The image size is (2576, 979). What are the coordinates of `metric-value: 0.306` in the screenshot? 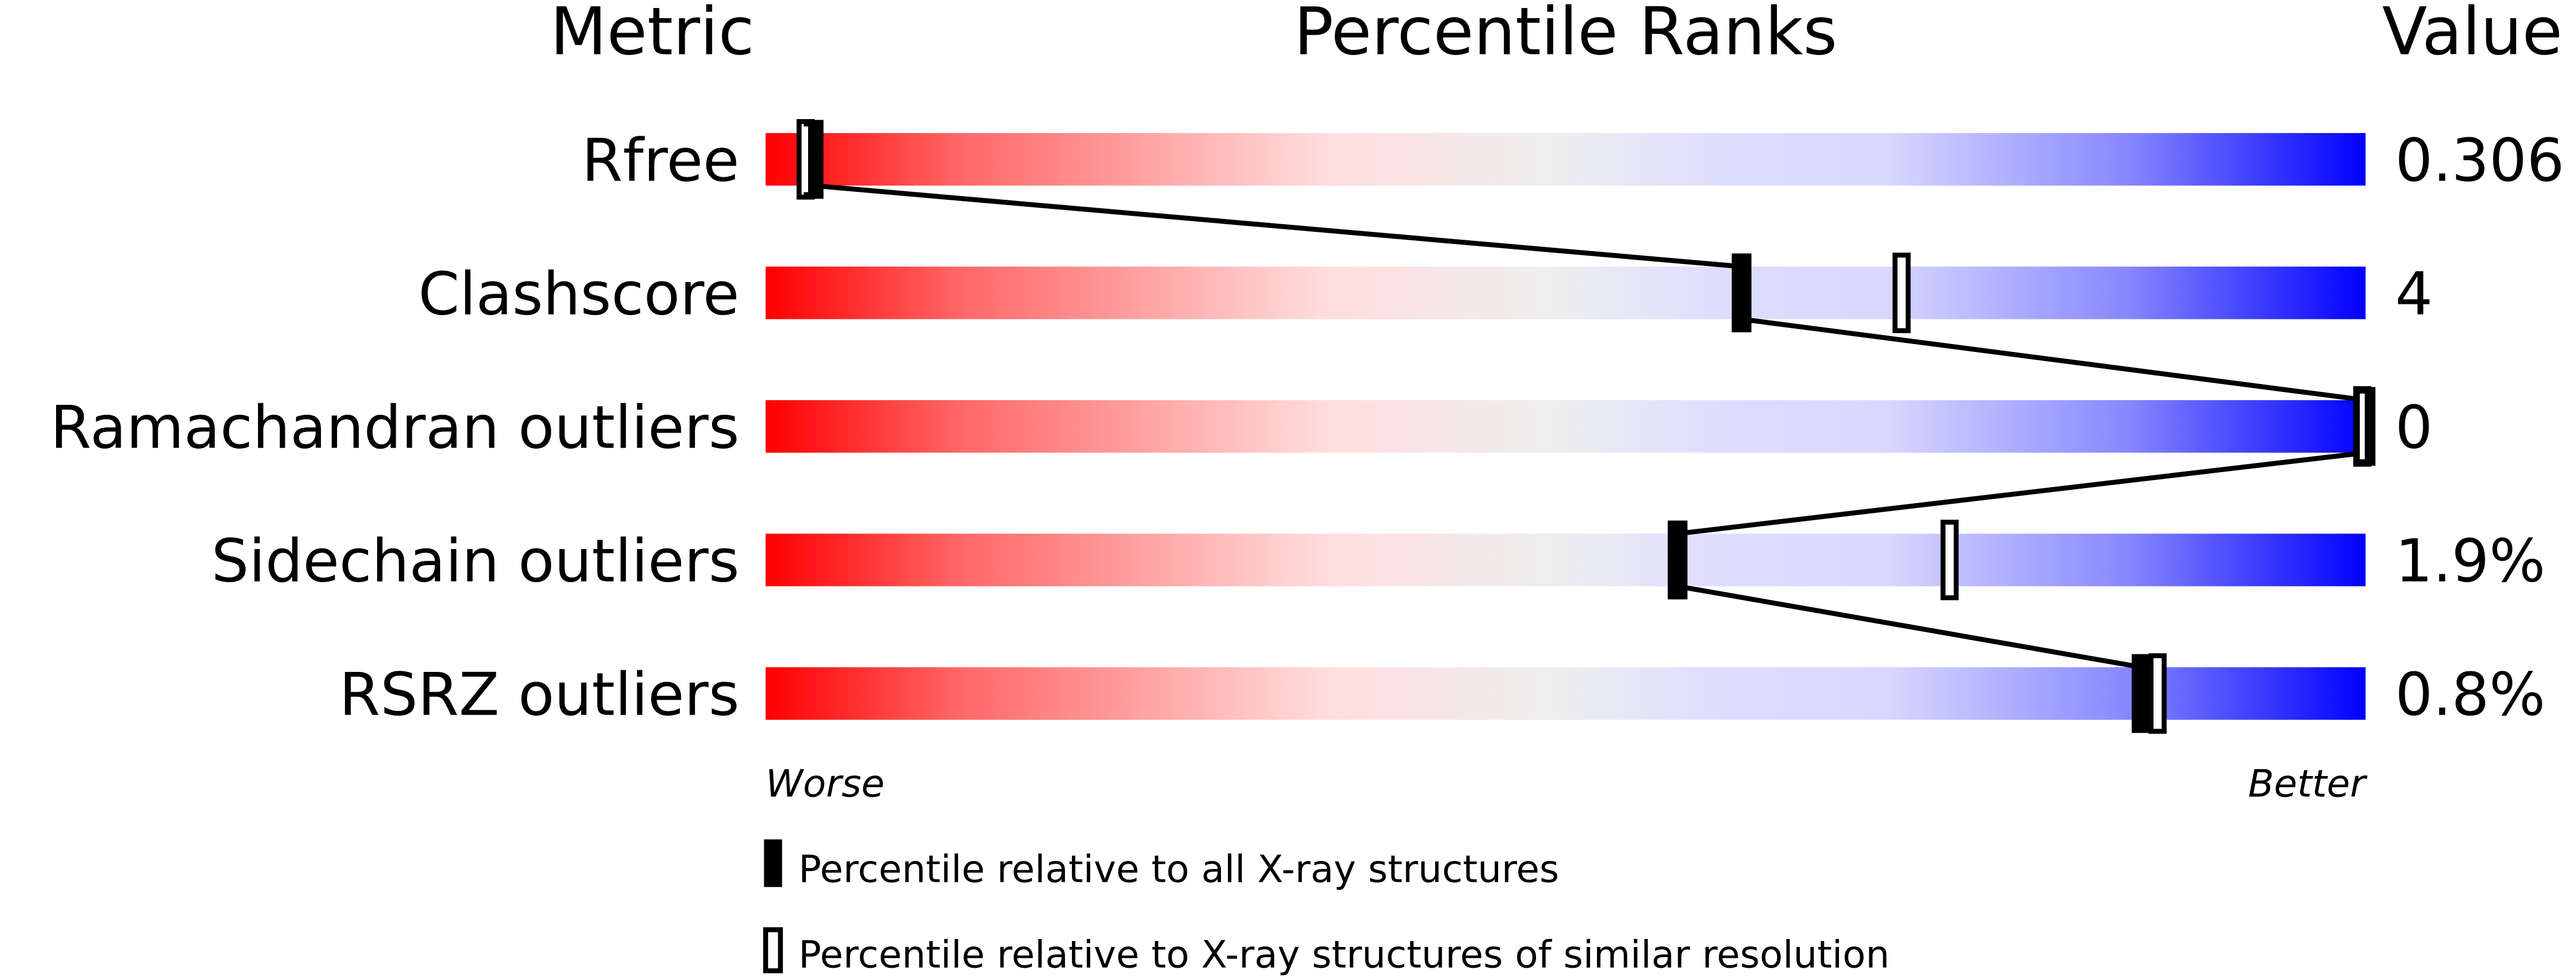 It's located at (2479, 160).